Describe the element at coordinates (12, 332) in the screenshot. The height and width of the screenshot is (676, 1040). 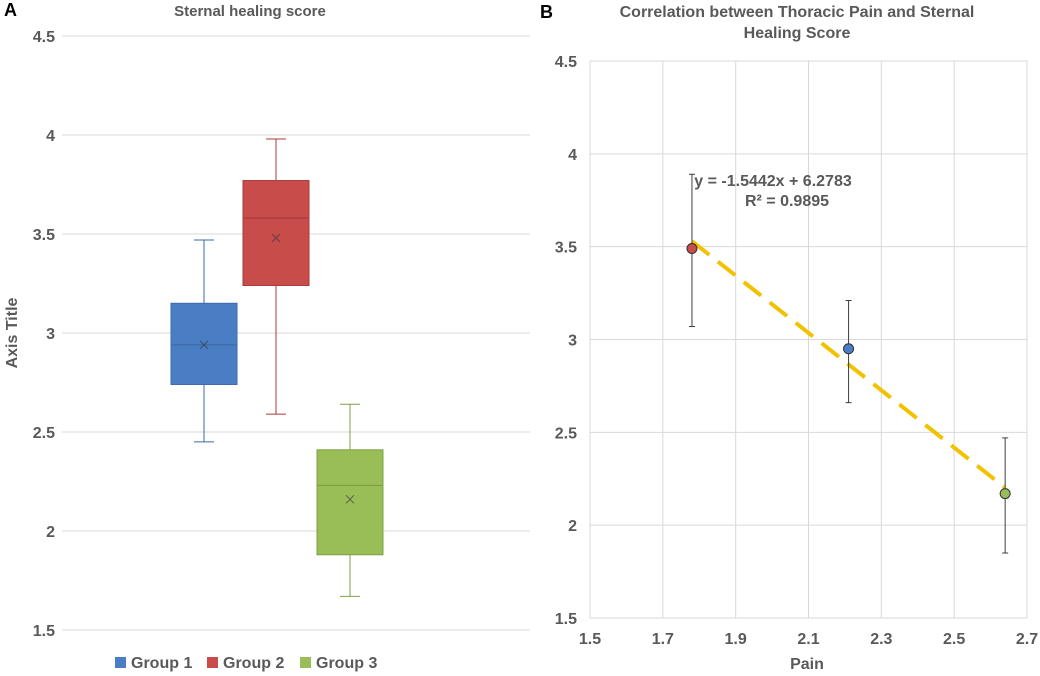
I see `panel-a-y-axis-title: Axis Title` at that location.